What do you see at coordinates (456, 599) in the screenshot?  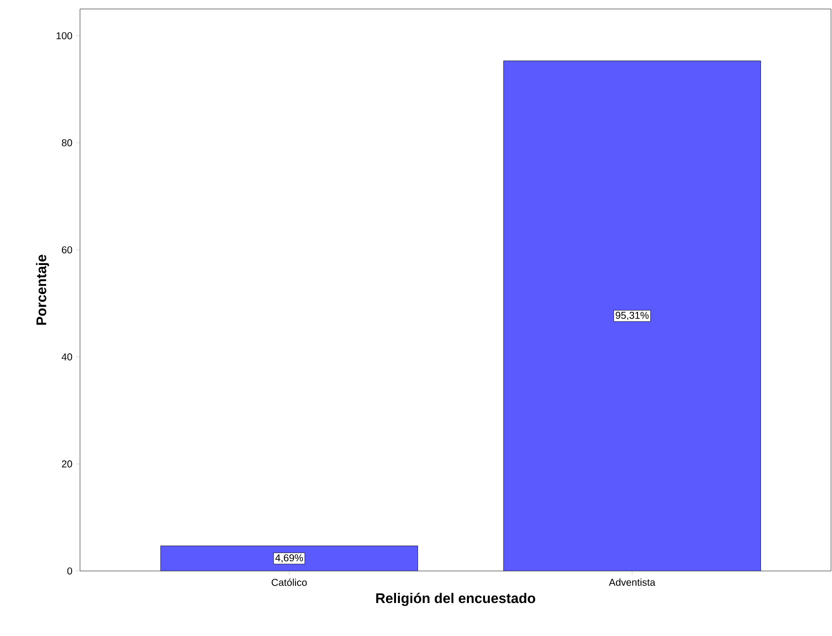 I see `x-axis-title: Religión del encuestado` at bounding box center [456, 599].